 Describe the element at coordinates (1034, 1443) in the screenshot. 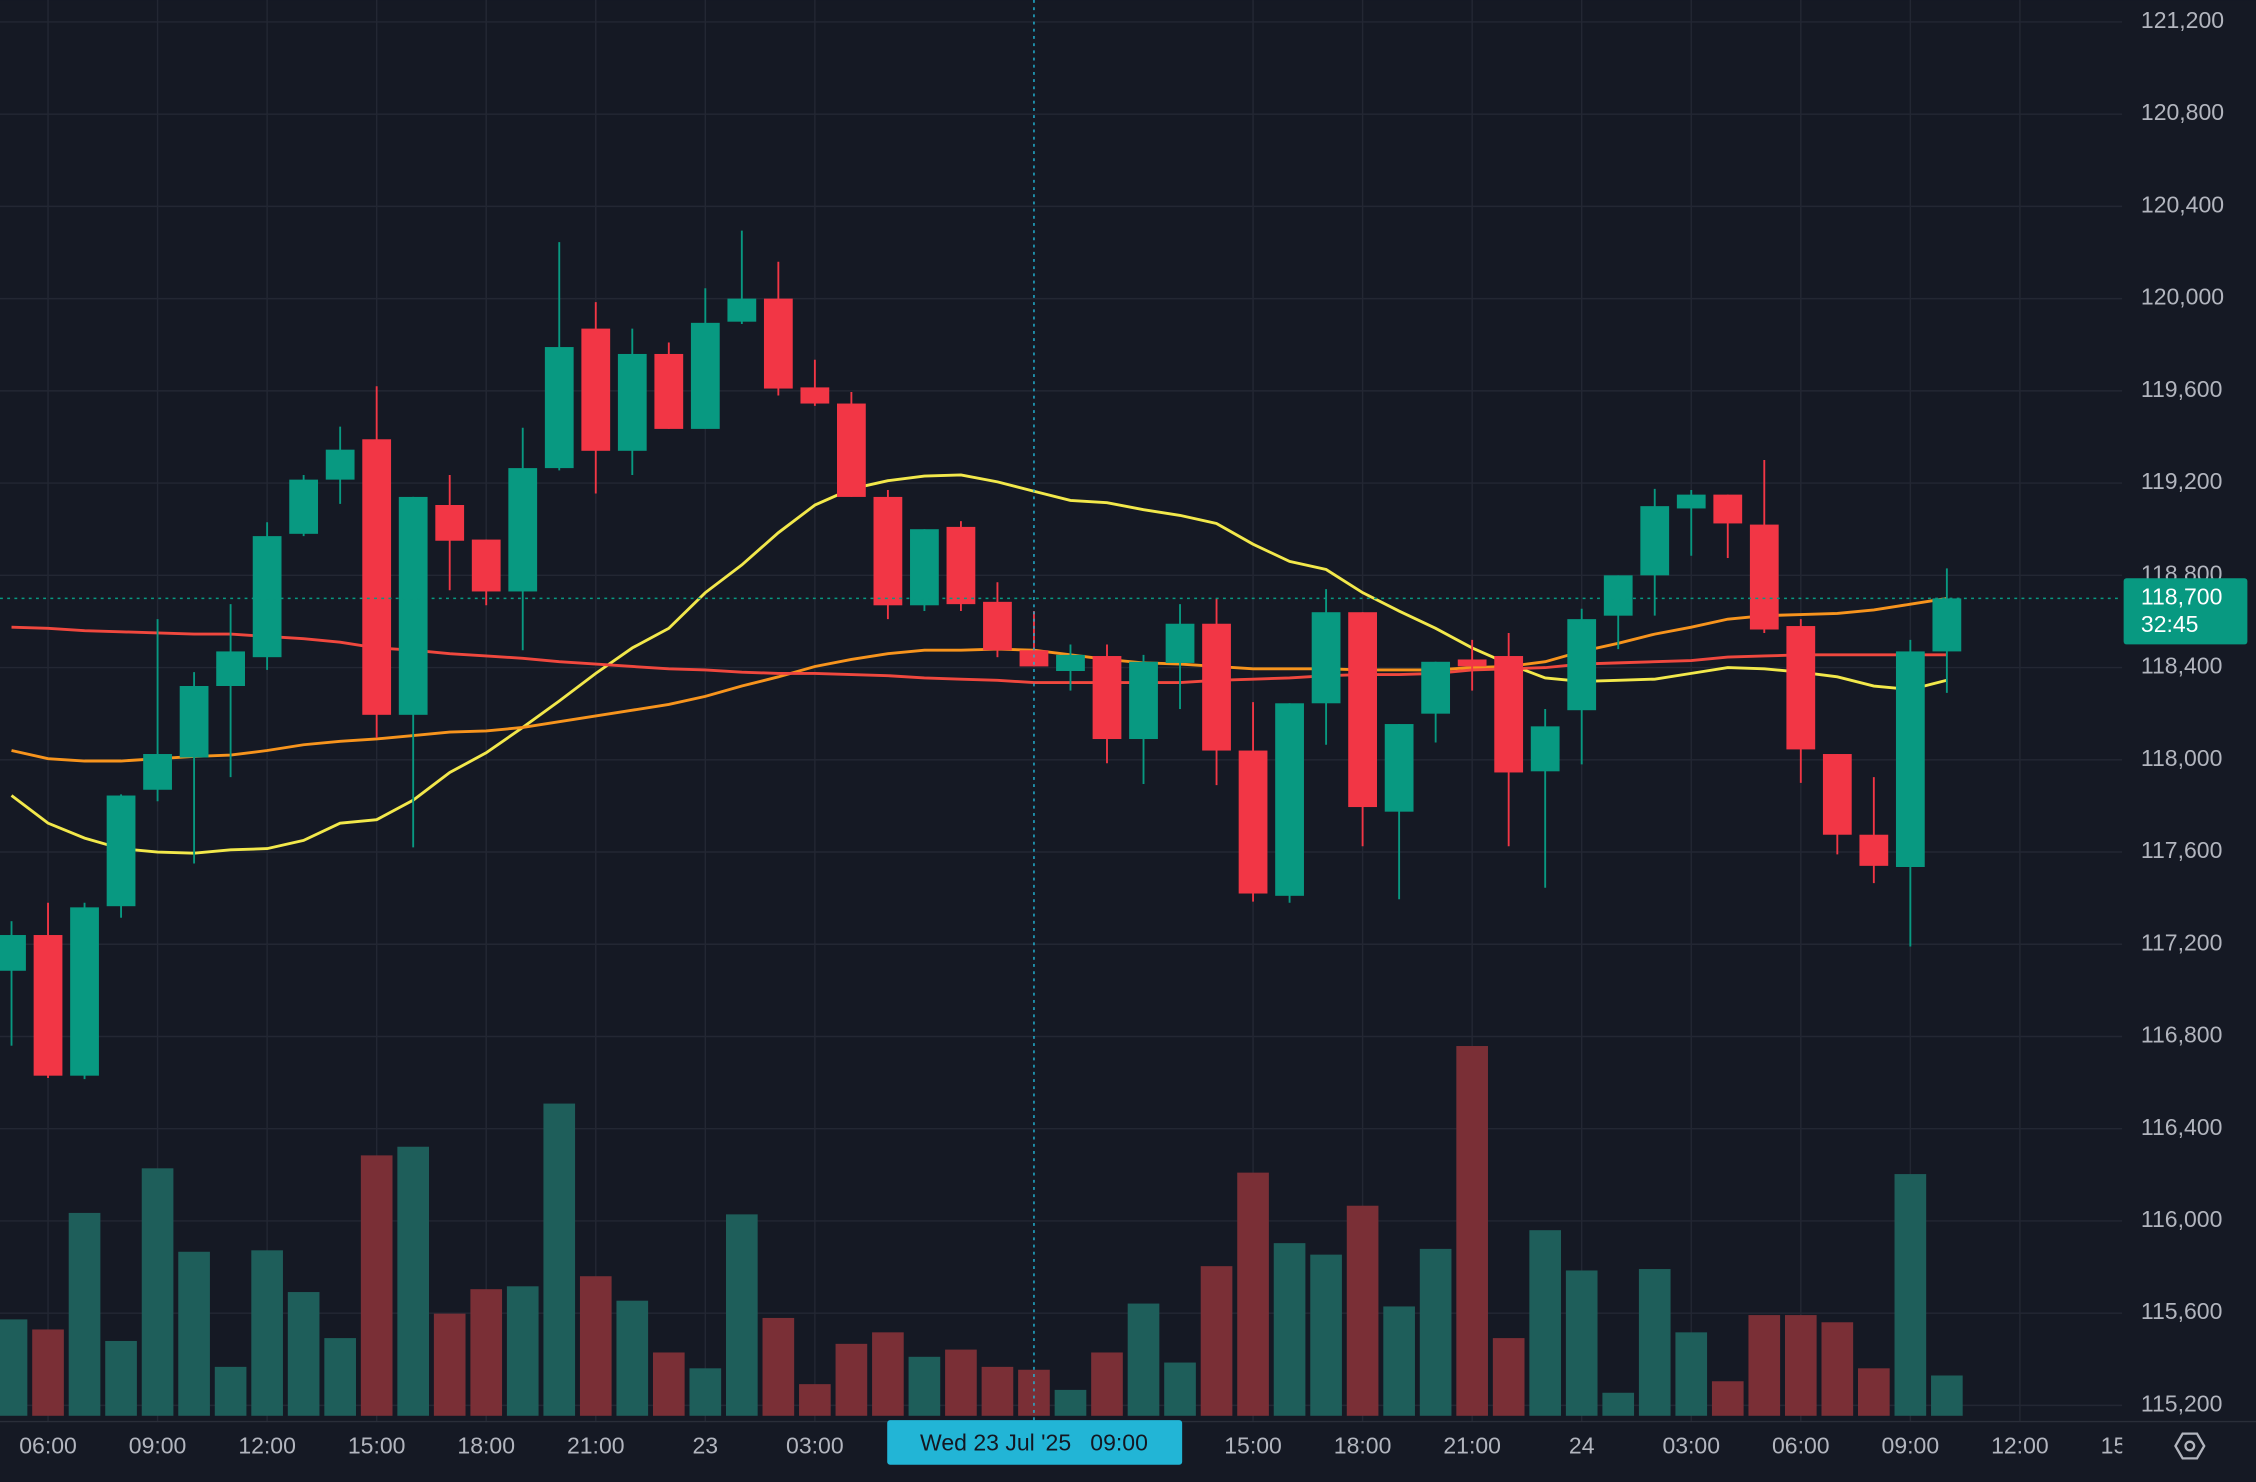

I see `crosshair-label: Wed 23 Jul '25 09:00` at that location.